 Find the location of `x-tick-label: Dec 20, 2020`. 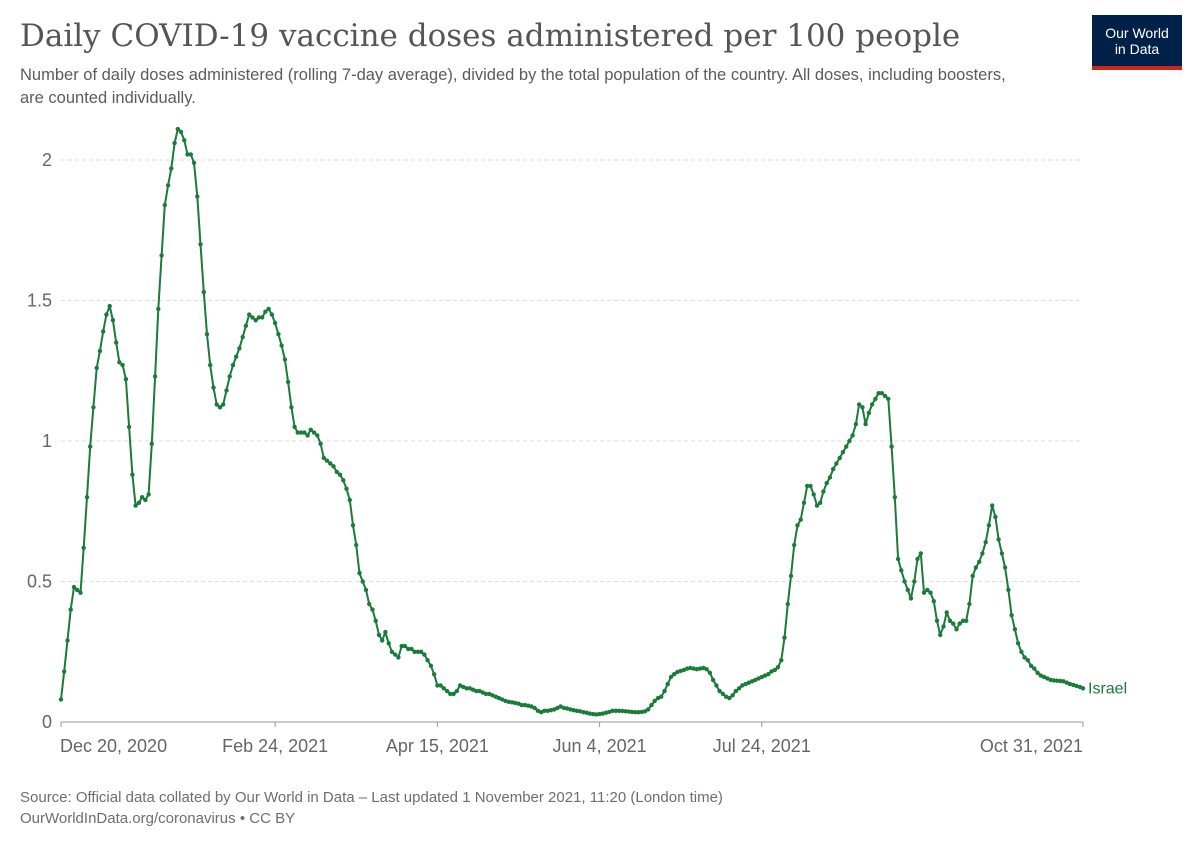

x-tick-label: Dec 20, 2020 is located at coordinates (113, 746).